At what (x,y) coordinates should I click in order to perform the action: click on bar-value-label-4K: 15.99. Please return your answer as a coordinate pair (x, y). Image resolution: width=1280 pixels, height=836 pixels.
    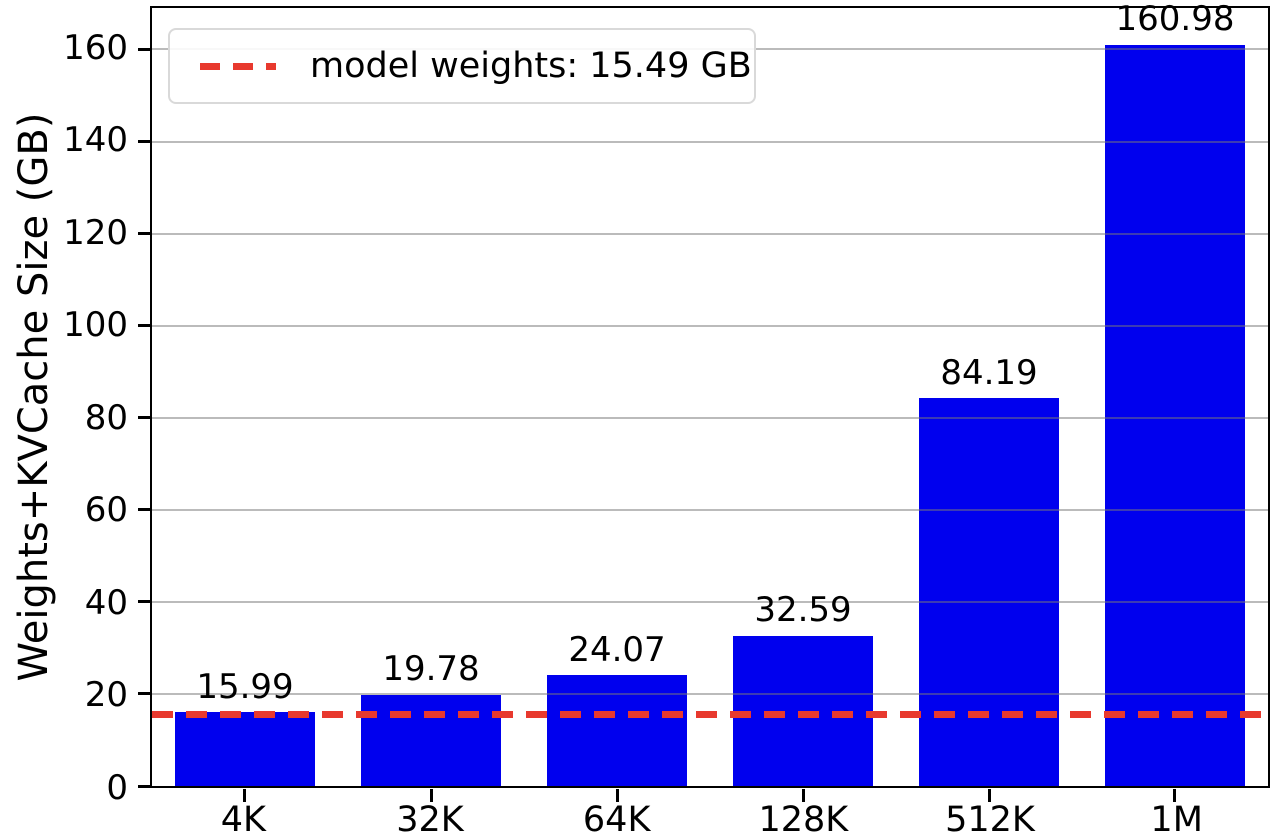
    Looking at the image, I should click on (245, 686).